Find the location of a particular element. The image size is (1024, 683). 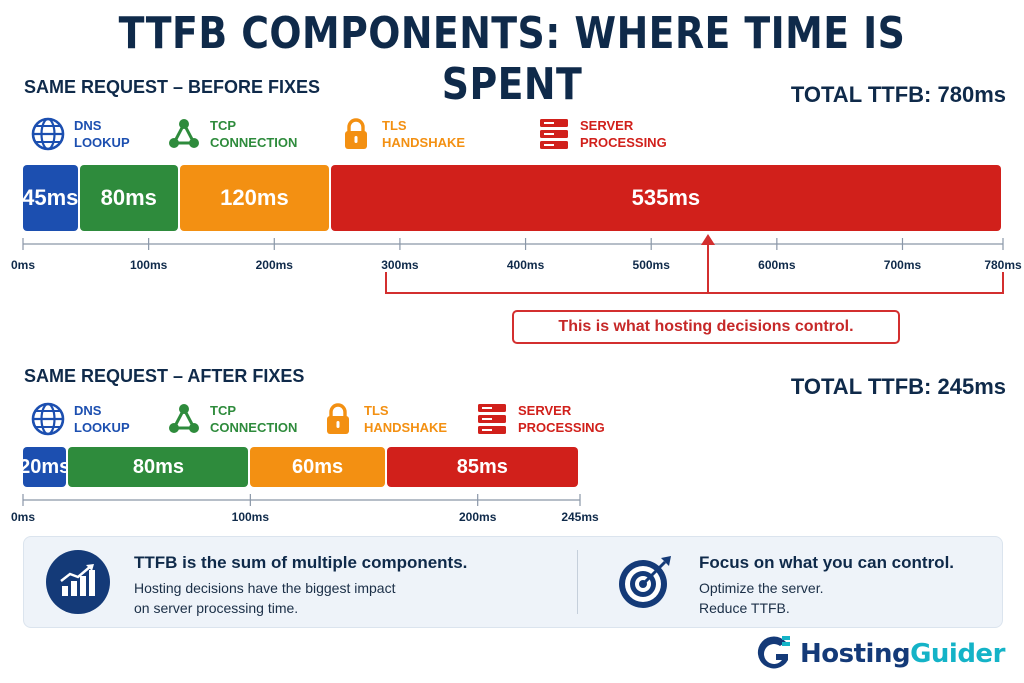

axis-tick-label: 780ms is located at coordinates (1003, 265).